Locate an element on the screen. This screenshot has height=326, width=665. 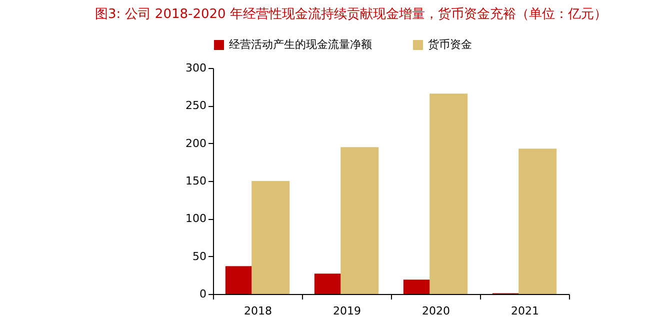
y-tick-label: 0 is located at coordinates (203, 294).